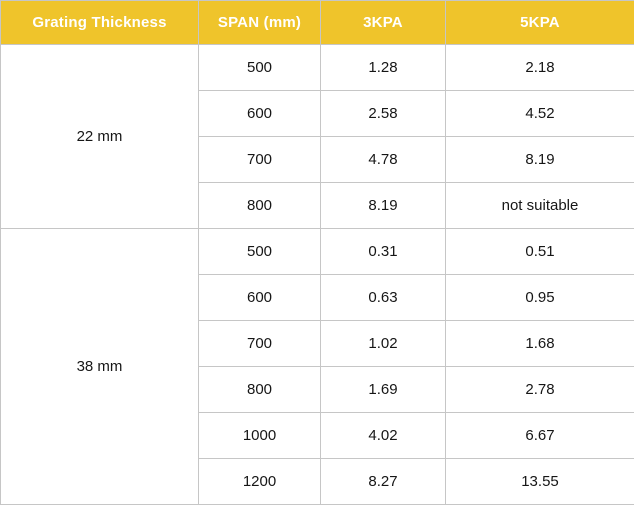 This screenshot has height=505, width=634. I want to click on cell-5kpa: 0.51, so click(540, 252).